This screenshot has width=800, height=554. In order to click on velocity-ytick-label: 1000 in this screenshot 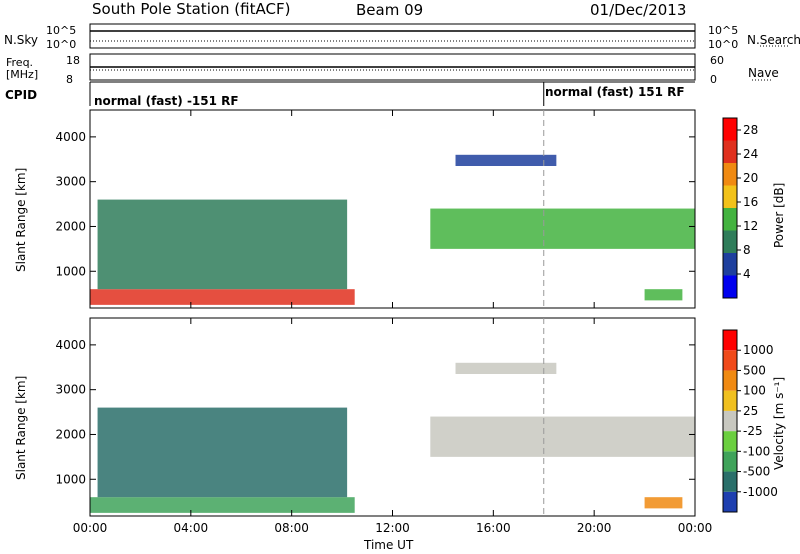, I will do `click(70, 479)`.